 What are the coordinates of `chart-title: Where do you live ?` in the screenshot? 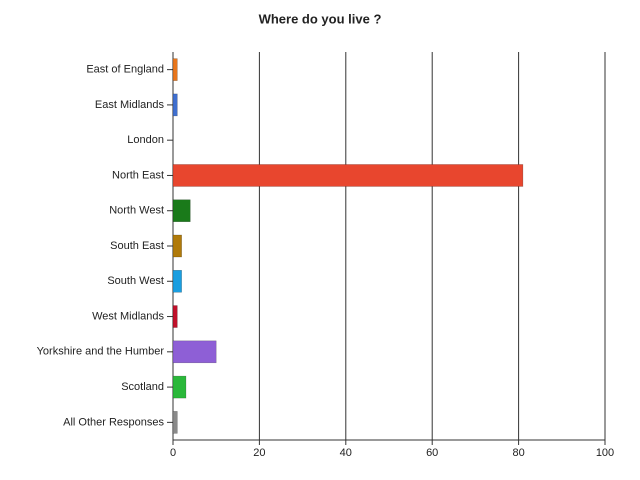 It's located at (320, 18).